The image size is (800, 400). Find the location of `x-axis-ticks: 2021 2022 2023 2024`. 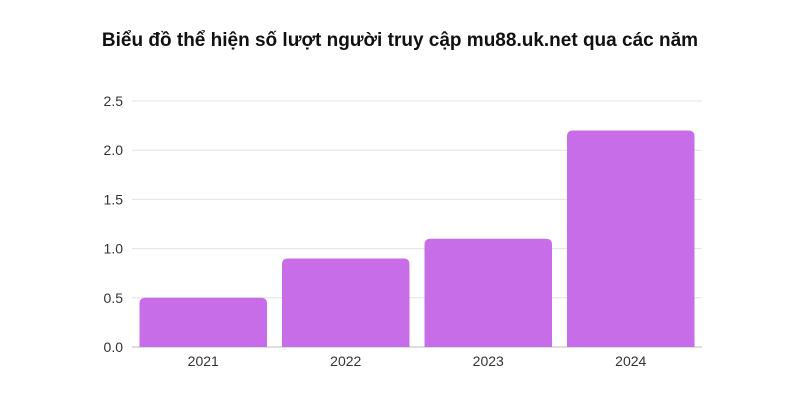

x-axis-ticks: 2021 2022 2023 2024 is located at coordinates (417, 361).